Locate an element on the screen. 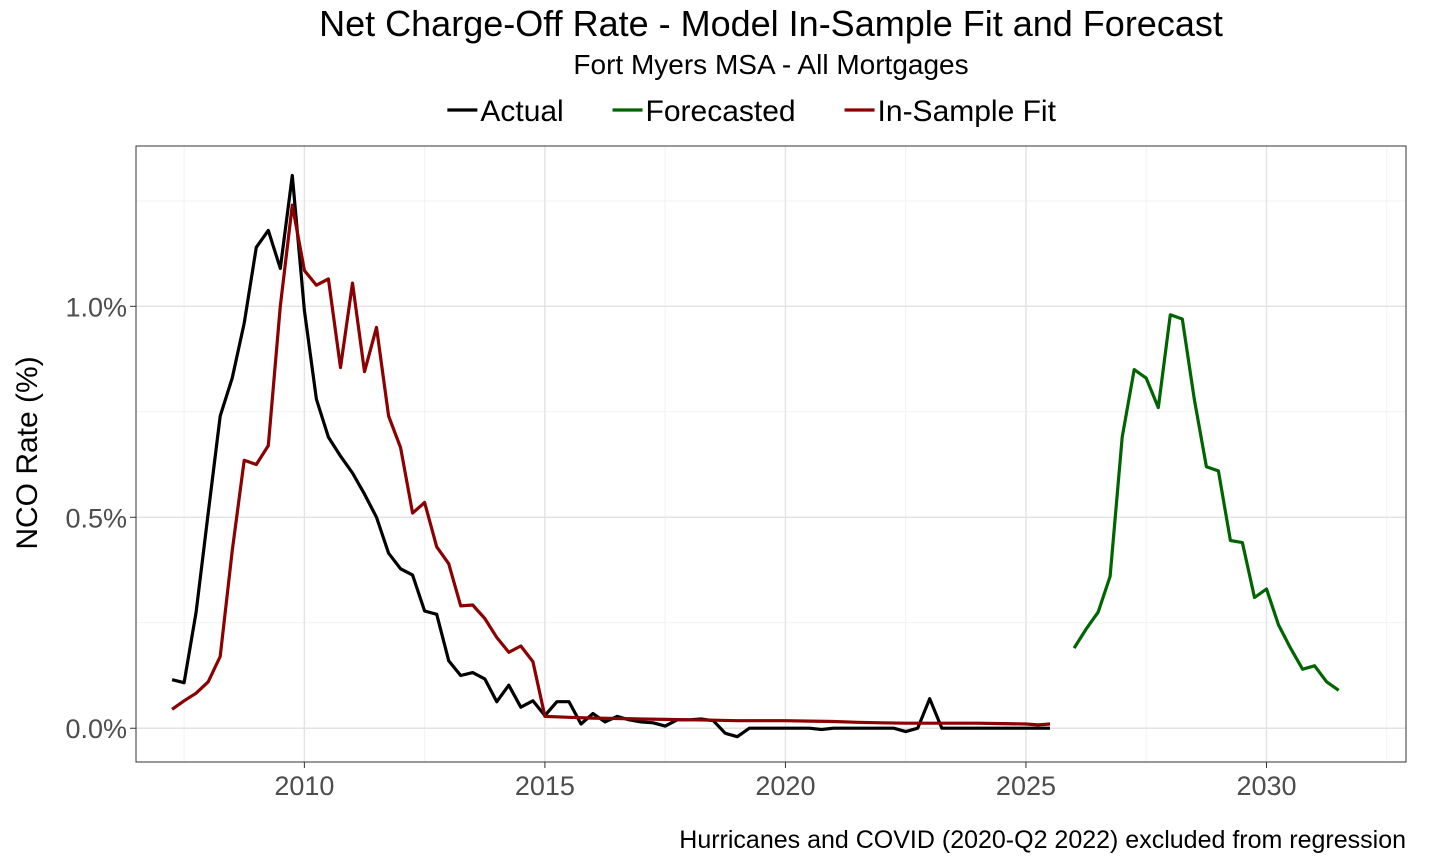 The width and height of the screenshot is (1431, 858). x-tick-label: 2015 is located at coordinates (545, 786).